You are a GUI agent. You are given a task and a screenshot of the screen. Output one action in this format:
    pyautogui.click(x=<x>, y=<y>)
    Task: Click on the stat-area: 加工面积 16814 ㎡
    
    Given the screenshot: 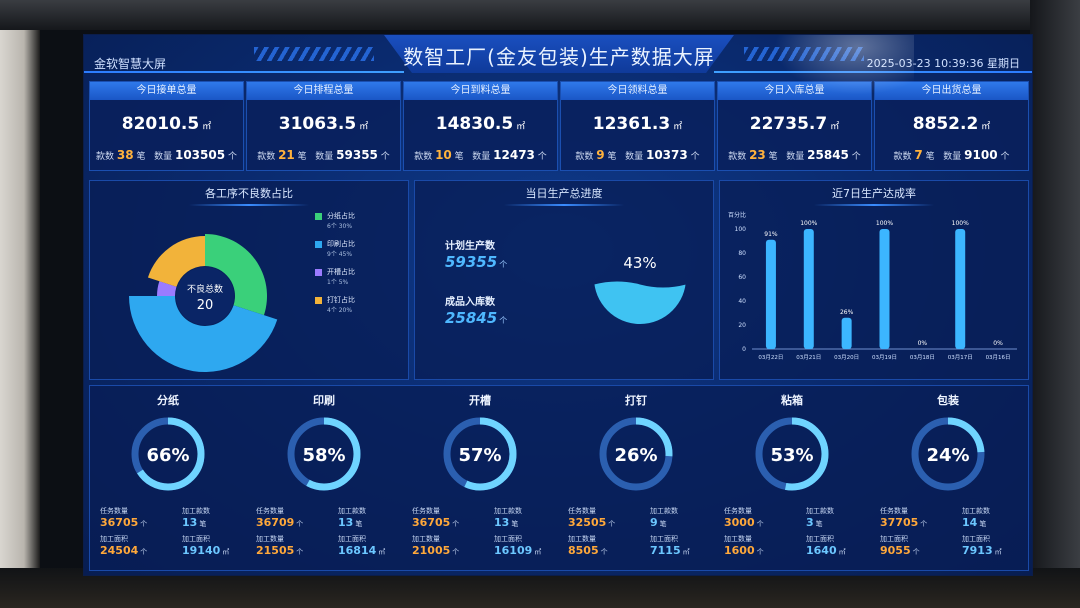 What is the action you would take?
    pyautogui.click(x=362, y=546)
    